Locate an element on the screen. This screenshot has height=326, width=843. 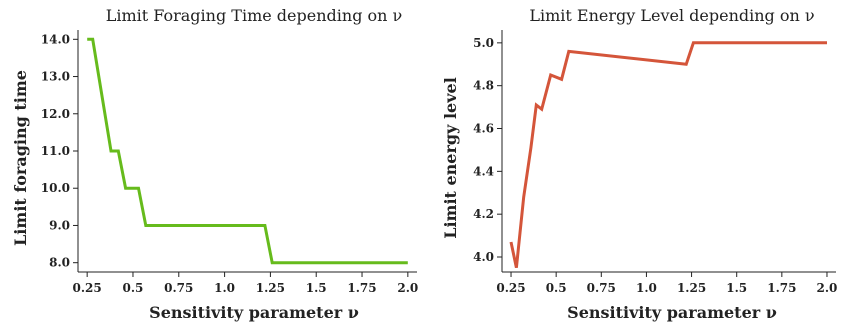
y-tick-label: 14.0 is located at coordinates (55, 39).